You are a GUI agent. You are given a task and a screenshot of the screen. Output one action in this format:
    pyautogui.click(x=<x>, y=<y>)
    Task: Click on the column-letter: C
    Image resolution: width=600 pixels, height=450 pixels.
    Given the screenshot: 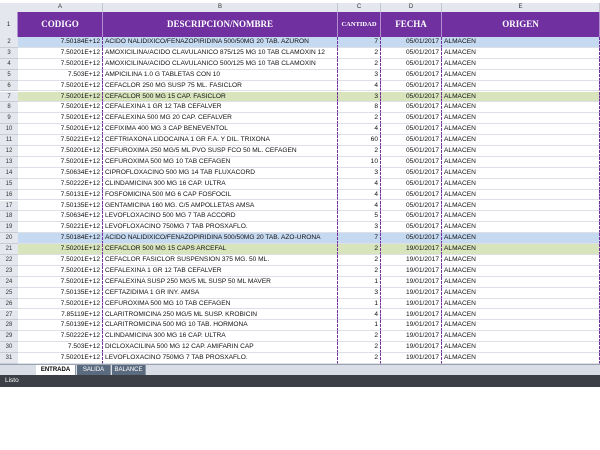 What is the action you would take?
    pyautogui.click(x=359, y=7)
    